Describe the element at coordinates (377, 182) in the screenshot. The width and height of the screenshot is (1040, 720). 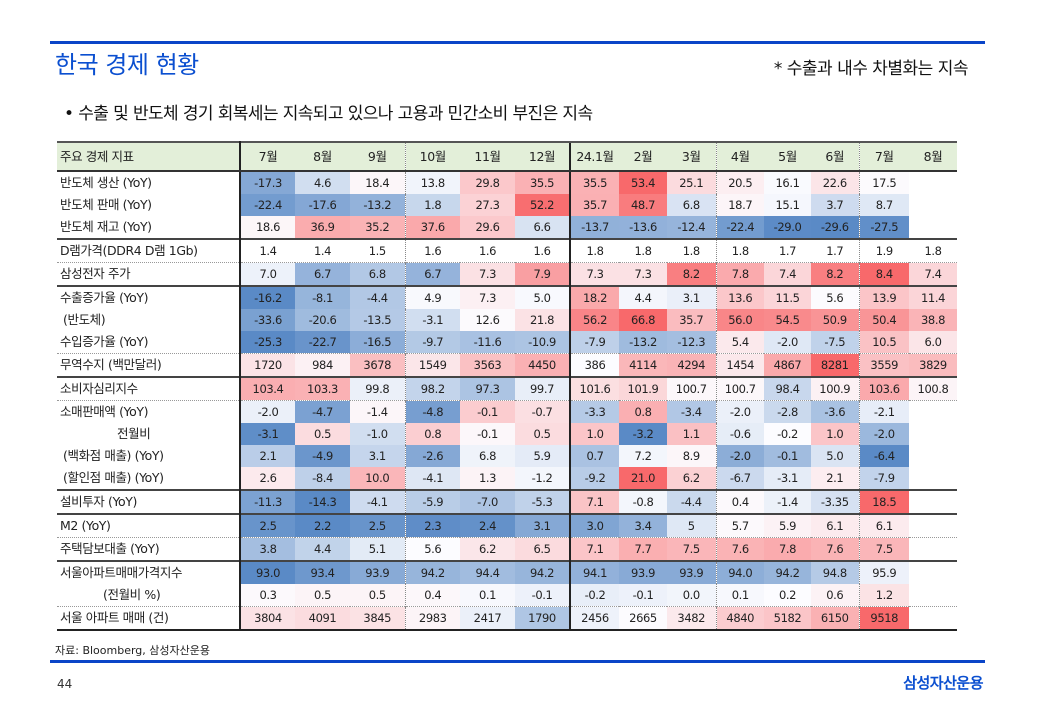
I see `data-cell: 18.4` at that location.